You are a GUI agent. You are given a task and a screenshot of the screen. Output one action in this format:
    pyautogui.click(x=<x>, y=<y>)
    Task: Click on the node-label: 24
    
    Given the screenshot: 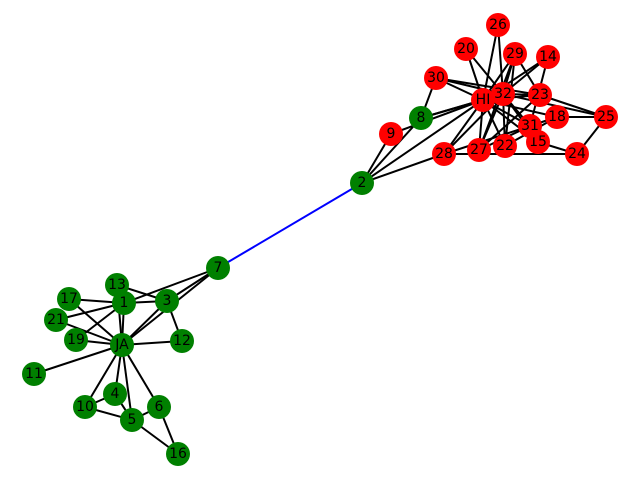 What is the action you would take?
    pyautogui.click(x=577, y=154)
    